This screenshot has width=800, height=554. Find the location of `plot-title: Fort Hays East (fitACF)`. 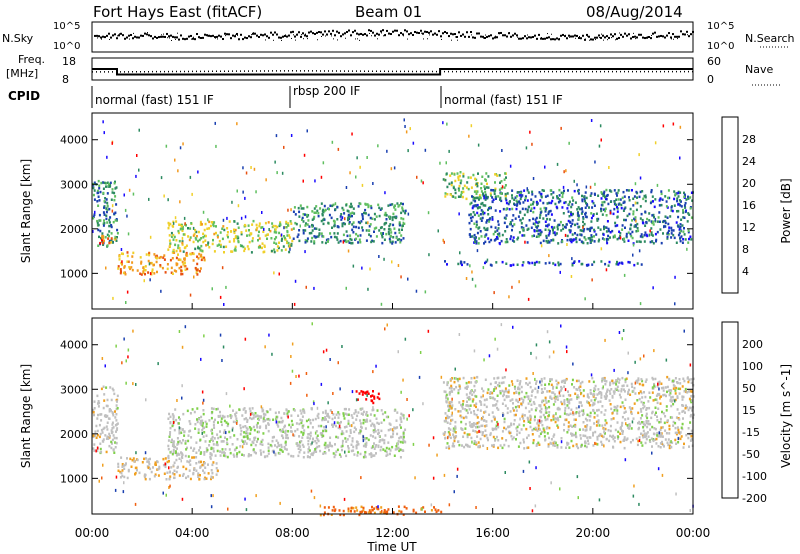

plot-title: Fort Hays East (fitACF) is located at coordinates (177, 12).